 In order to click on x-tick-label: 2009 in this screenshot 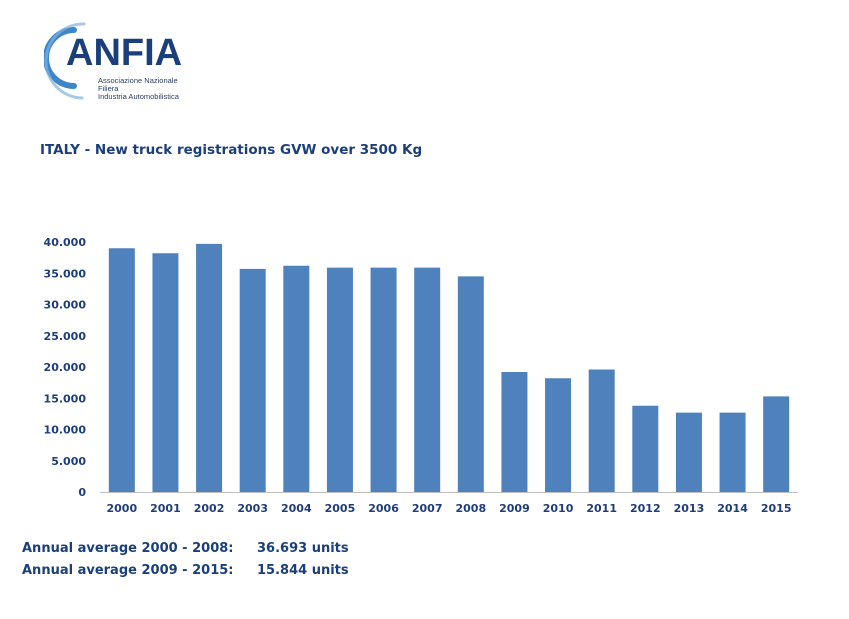, I will do `click(514, 508)`.